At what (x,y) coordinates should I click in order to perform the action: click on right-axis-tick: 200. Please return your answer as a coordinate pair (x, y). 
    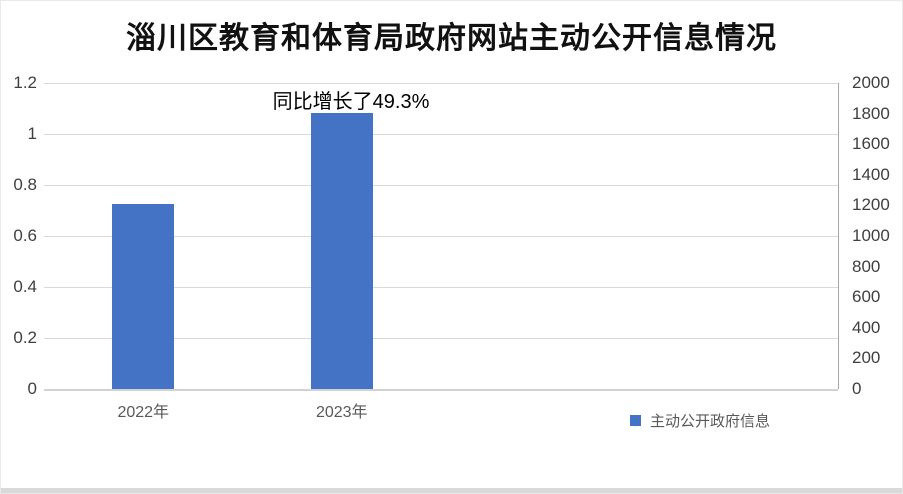
    Looking at the image, I should click on (866, 358).